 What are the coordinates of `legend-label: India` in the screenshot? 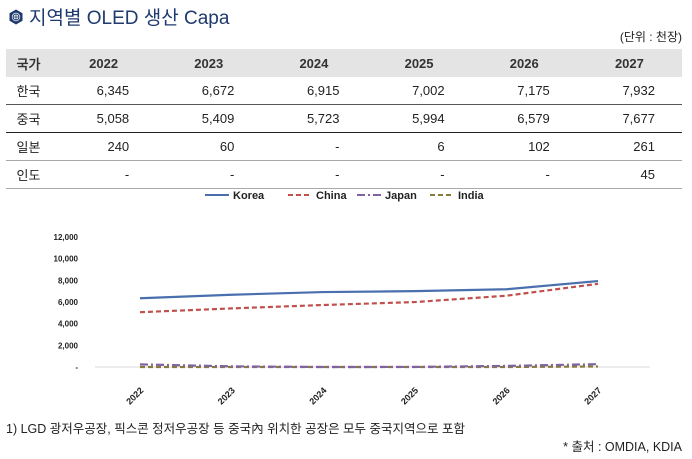 It's located at (471, 196).